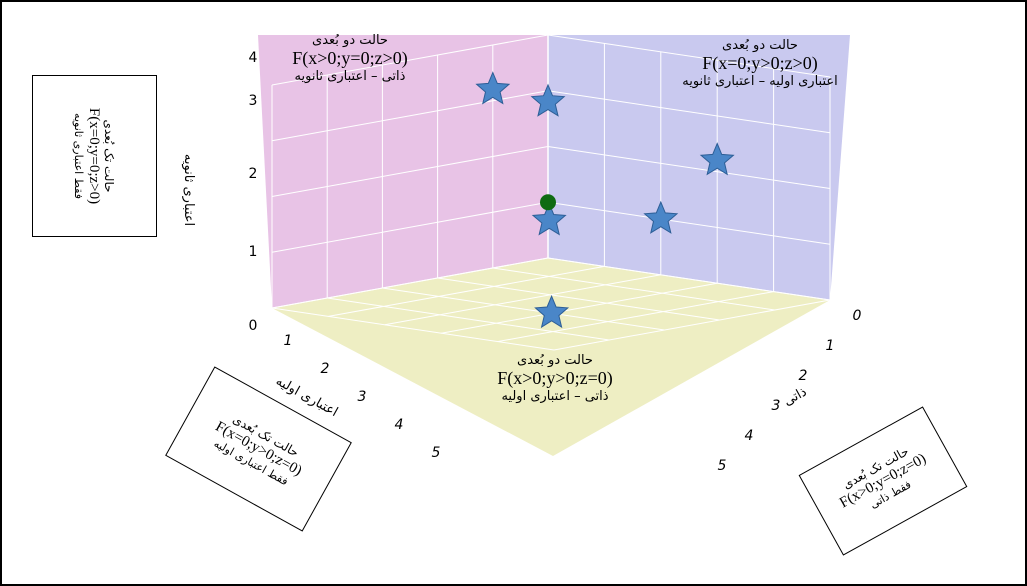 This screenshot has width=1027, height=586. What do you see at coordinates (803, 376) in the screenshot?
I see `x-tick-label: 2` at bounding box center [803, 376].